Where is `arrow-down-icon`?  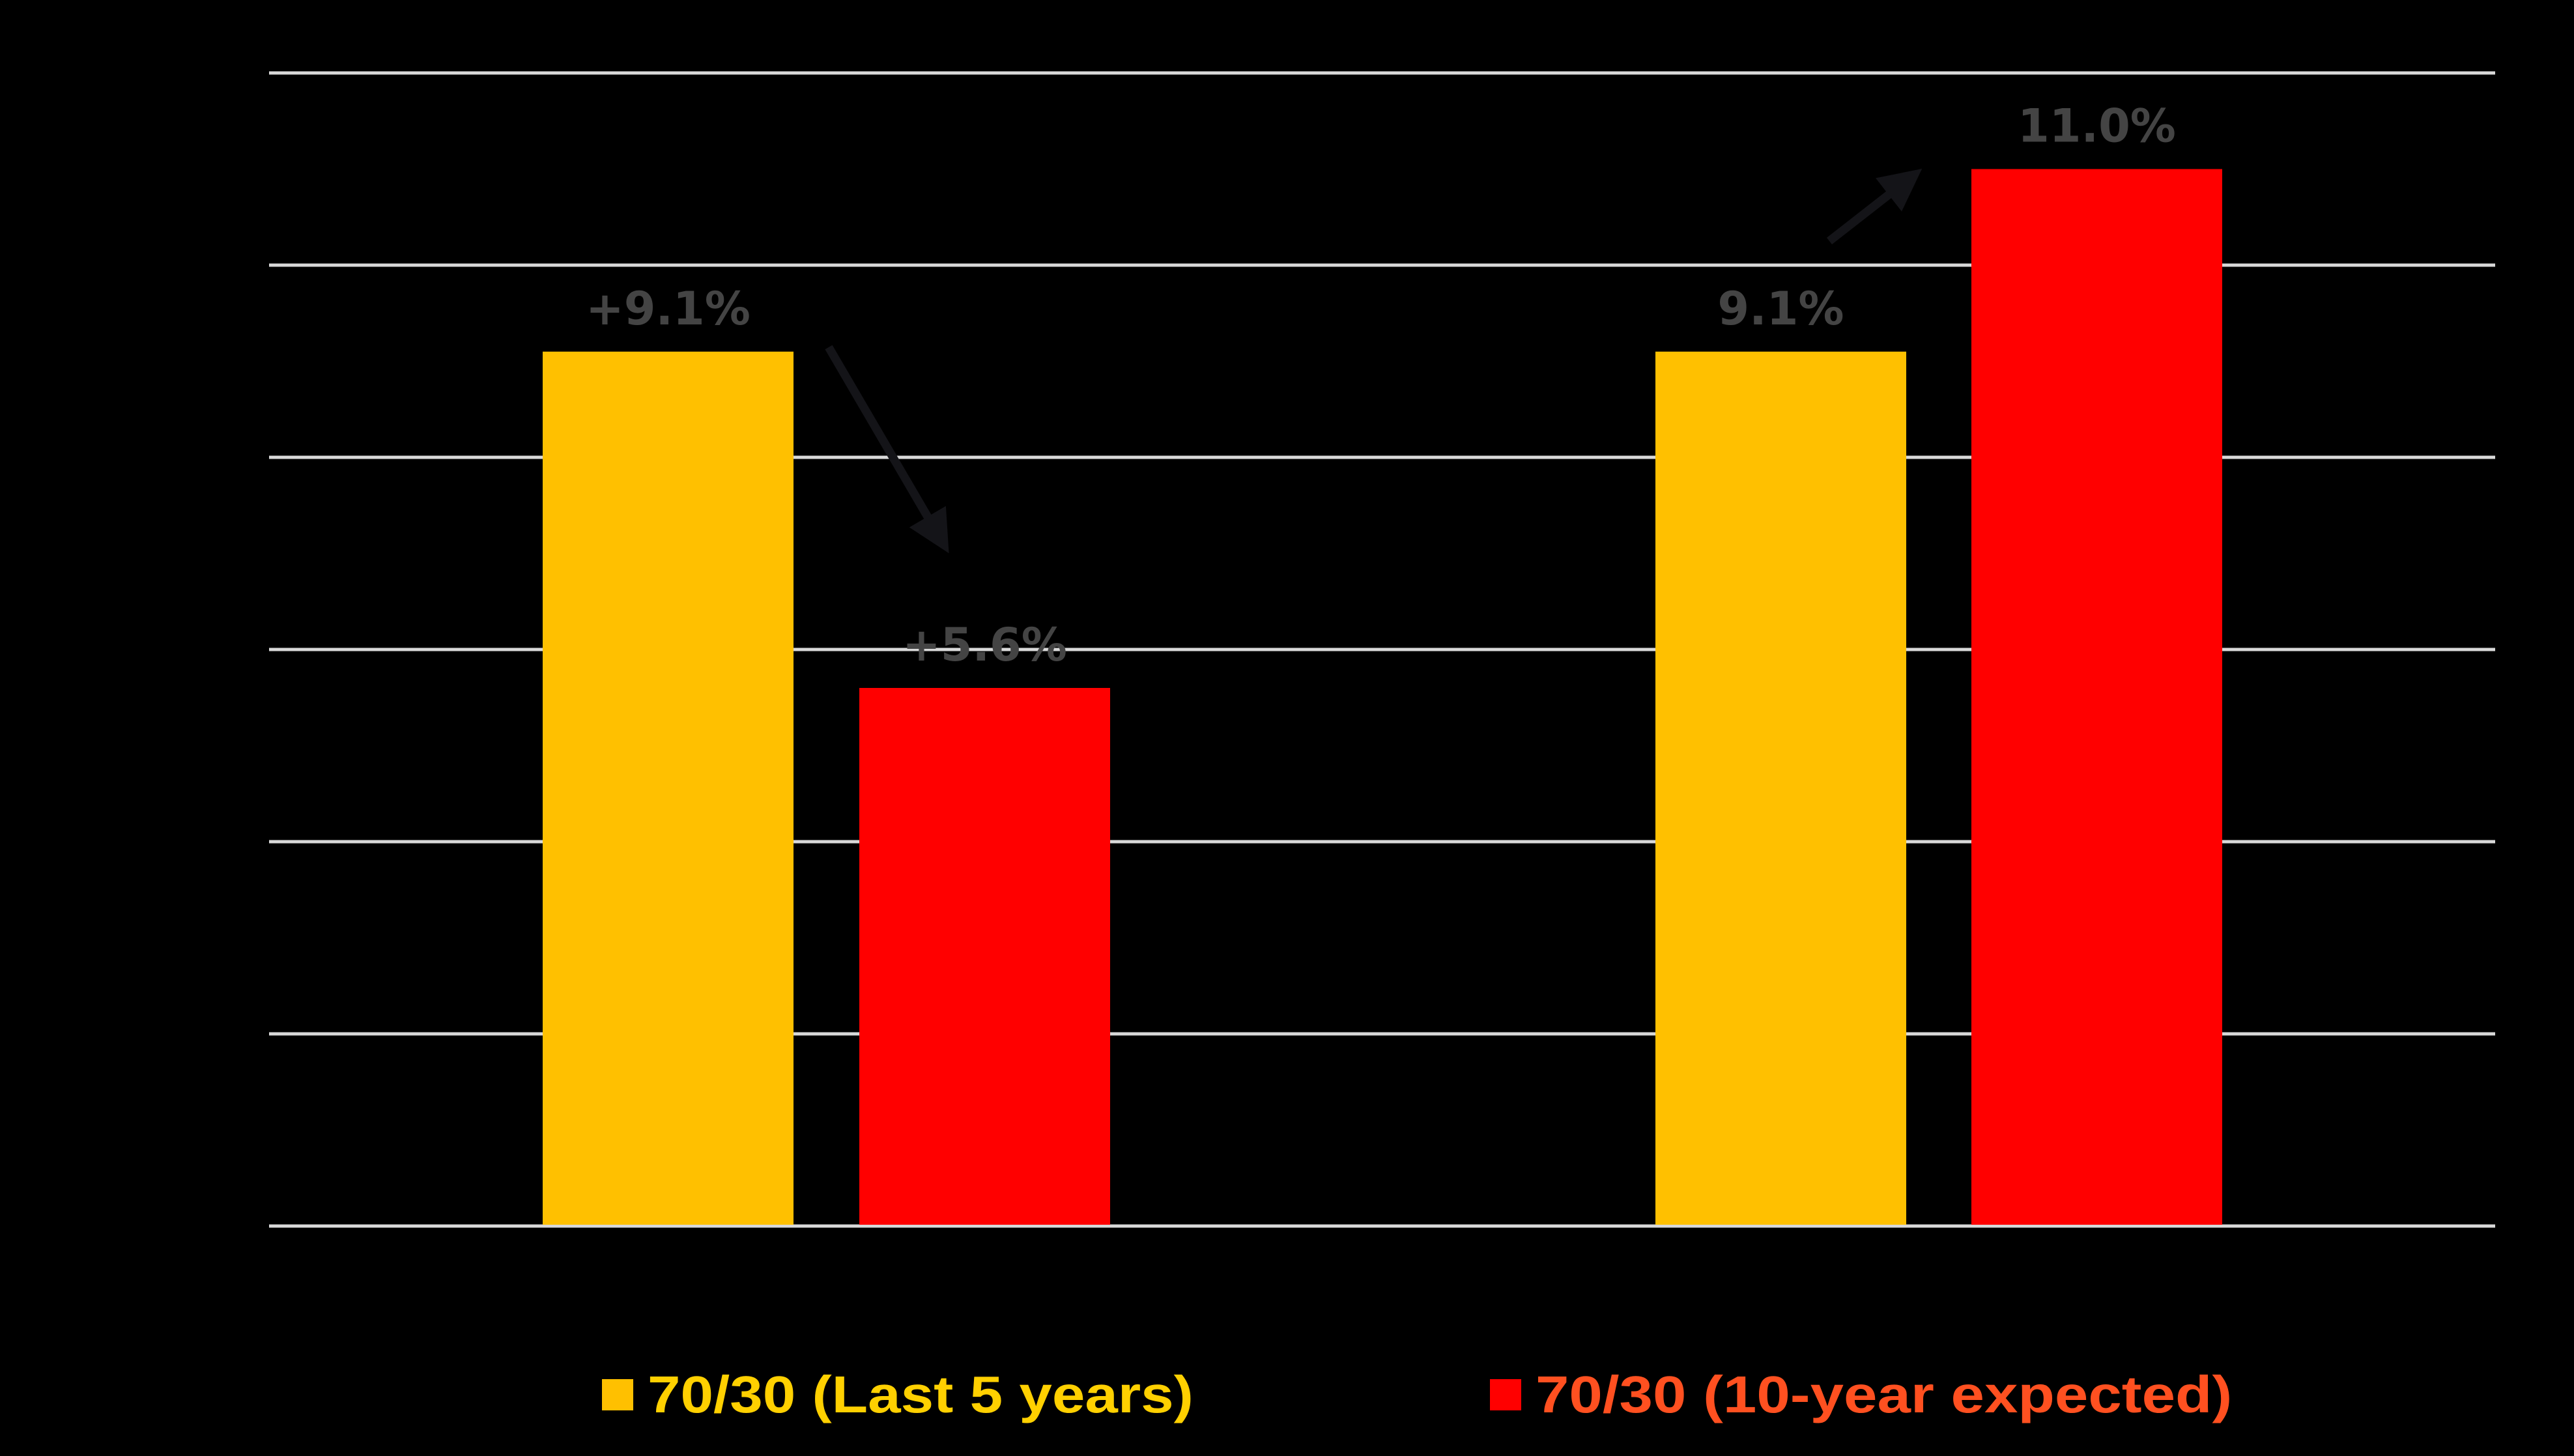 arrow-down-icon is located at coordinates (887, 450).